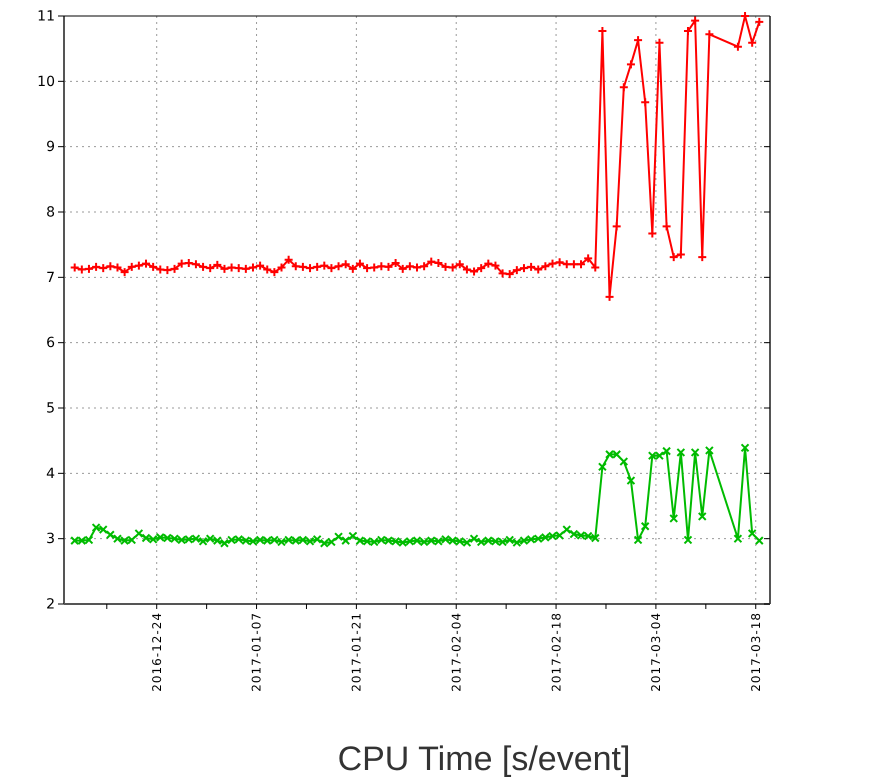 This screenshot has width=882, height=778. Describe the element at coordinates (257, 652) in the screenshot. I see `x-tick-label: 2017-01-07` at that location.